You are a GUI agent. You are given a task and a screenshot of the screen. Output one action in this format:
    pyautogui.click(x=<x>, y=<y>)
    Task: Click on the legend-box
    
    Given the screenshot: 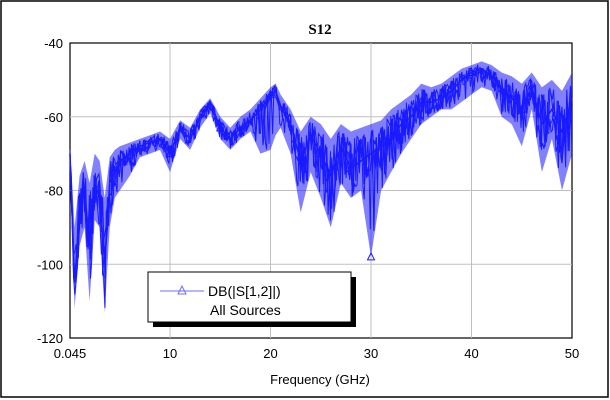 What is the action you would take?
    pyautogui.click(x=249, y=297)
    